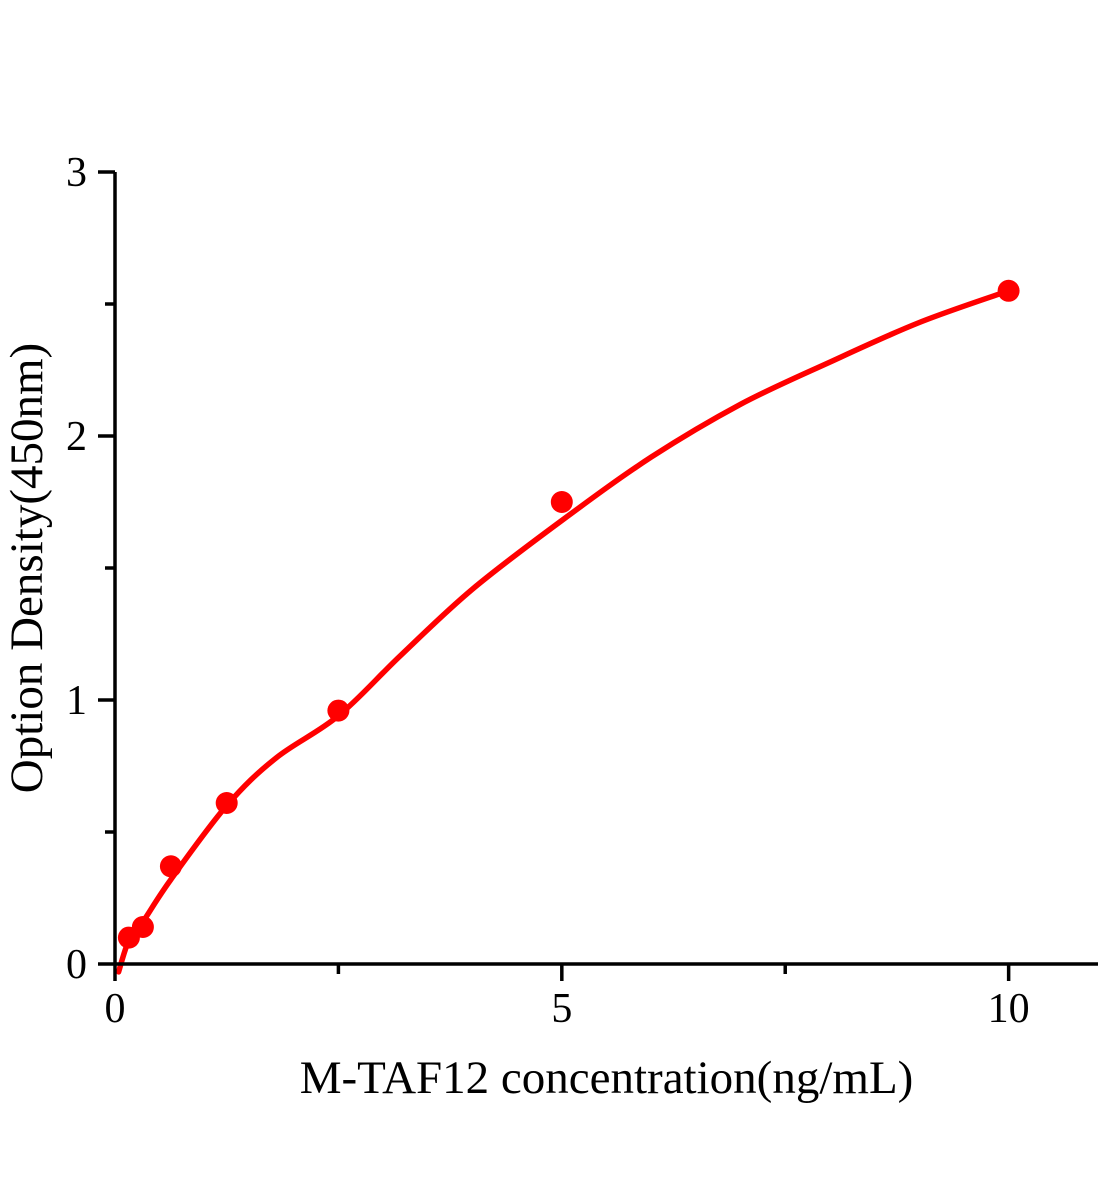 This screenshot has height=1200, width=1104. I want to click on x-axis-title: M-TAF12 concentration(ng/mL), so click(607, 1078).